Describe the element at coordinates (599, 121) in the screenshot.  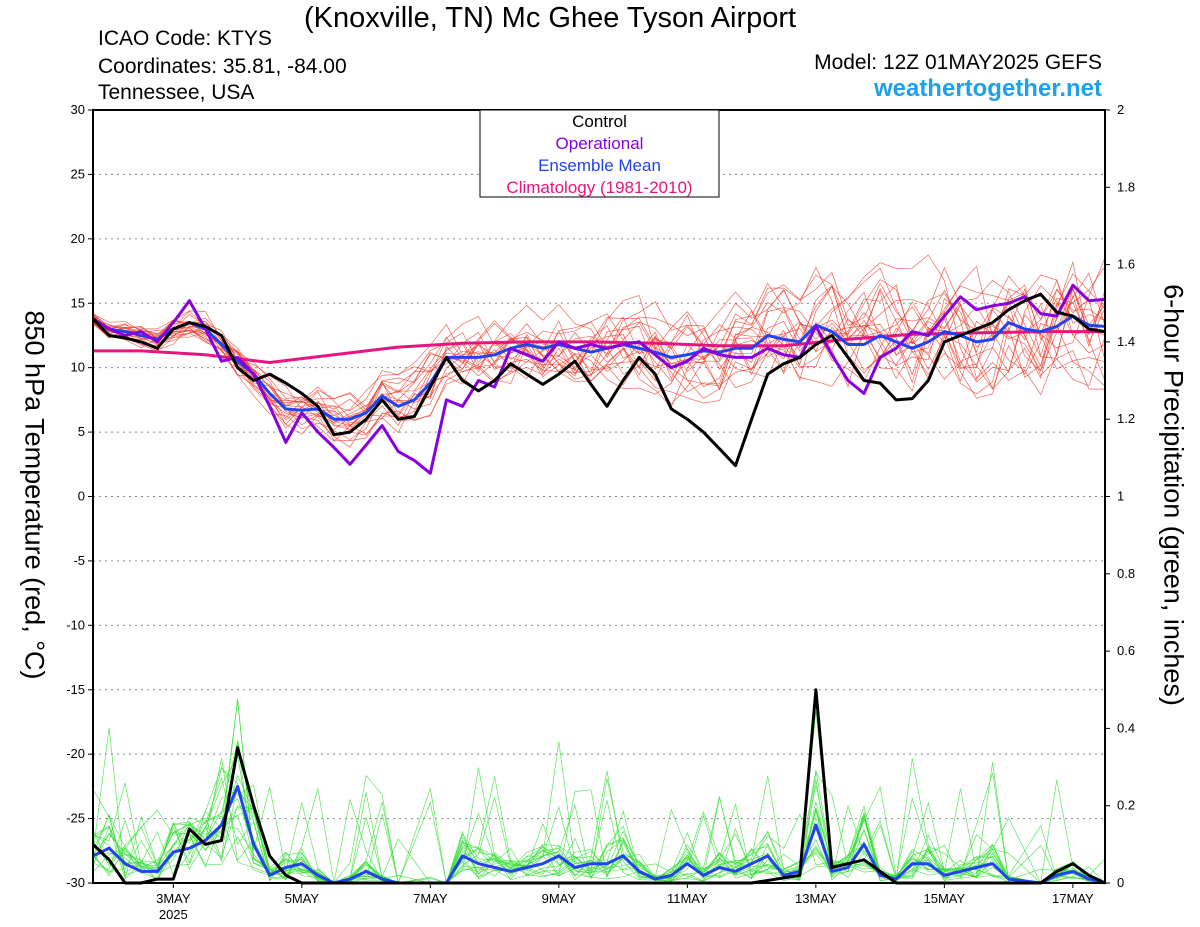
I see `legend-item: Control` at that location.